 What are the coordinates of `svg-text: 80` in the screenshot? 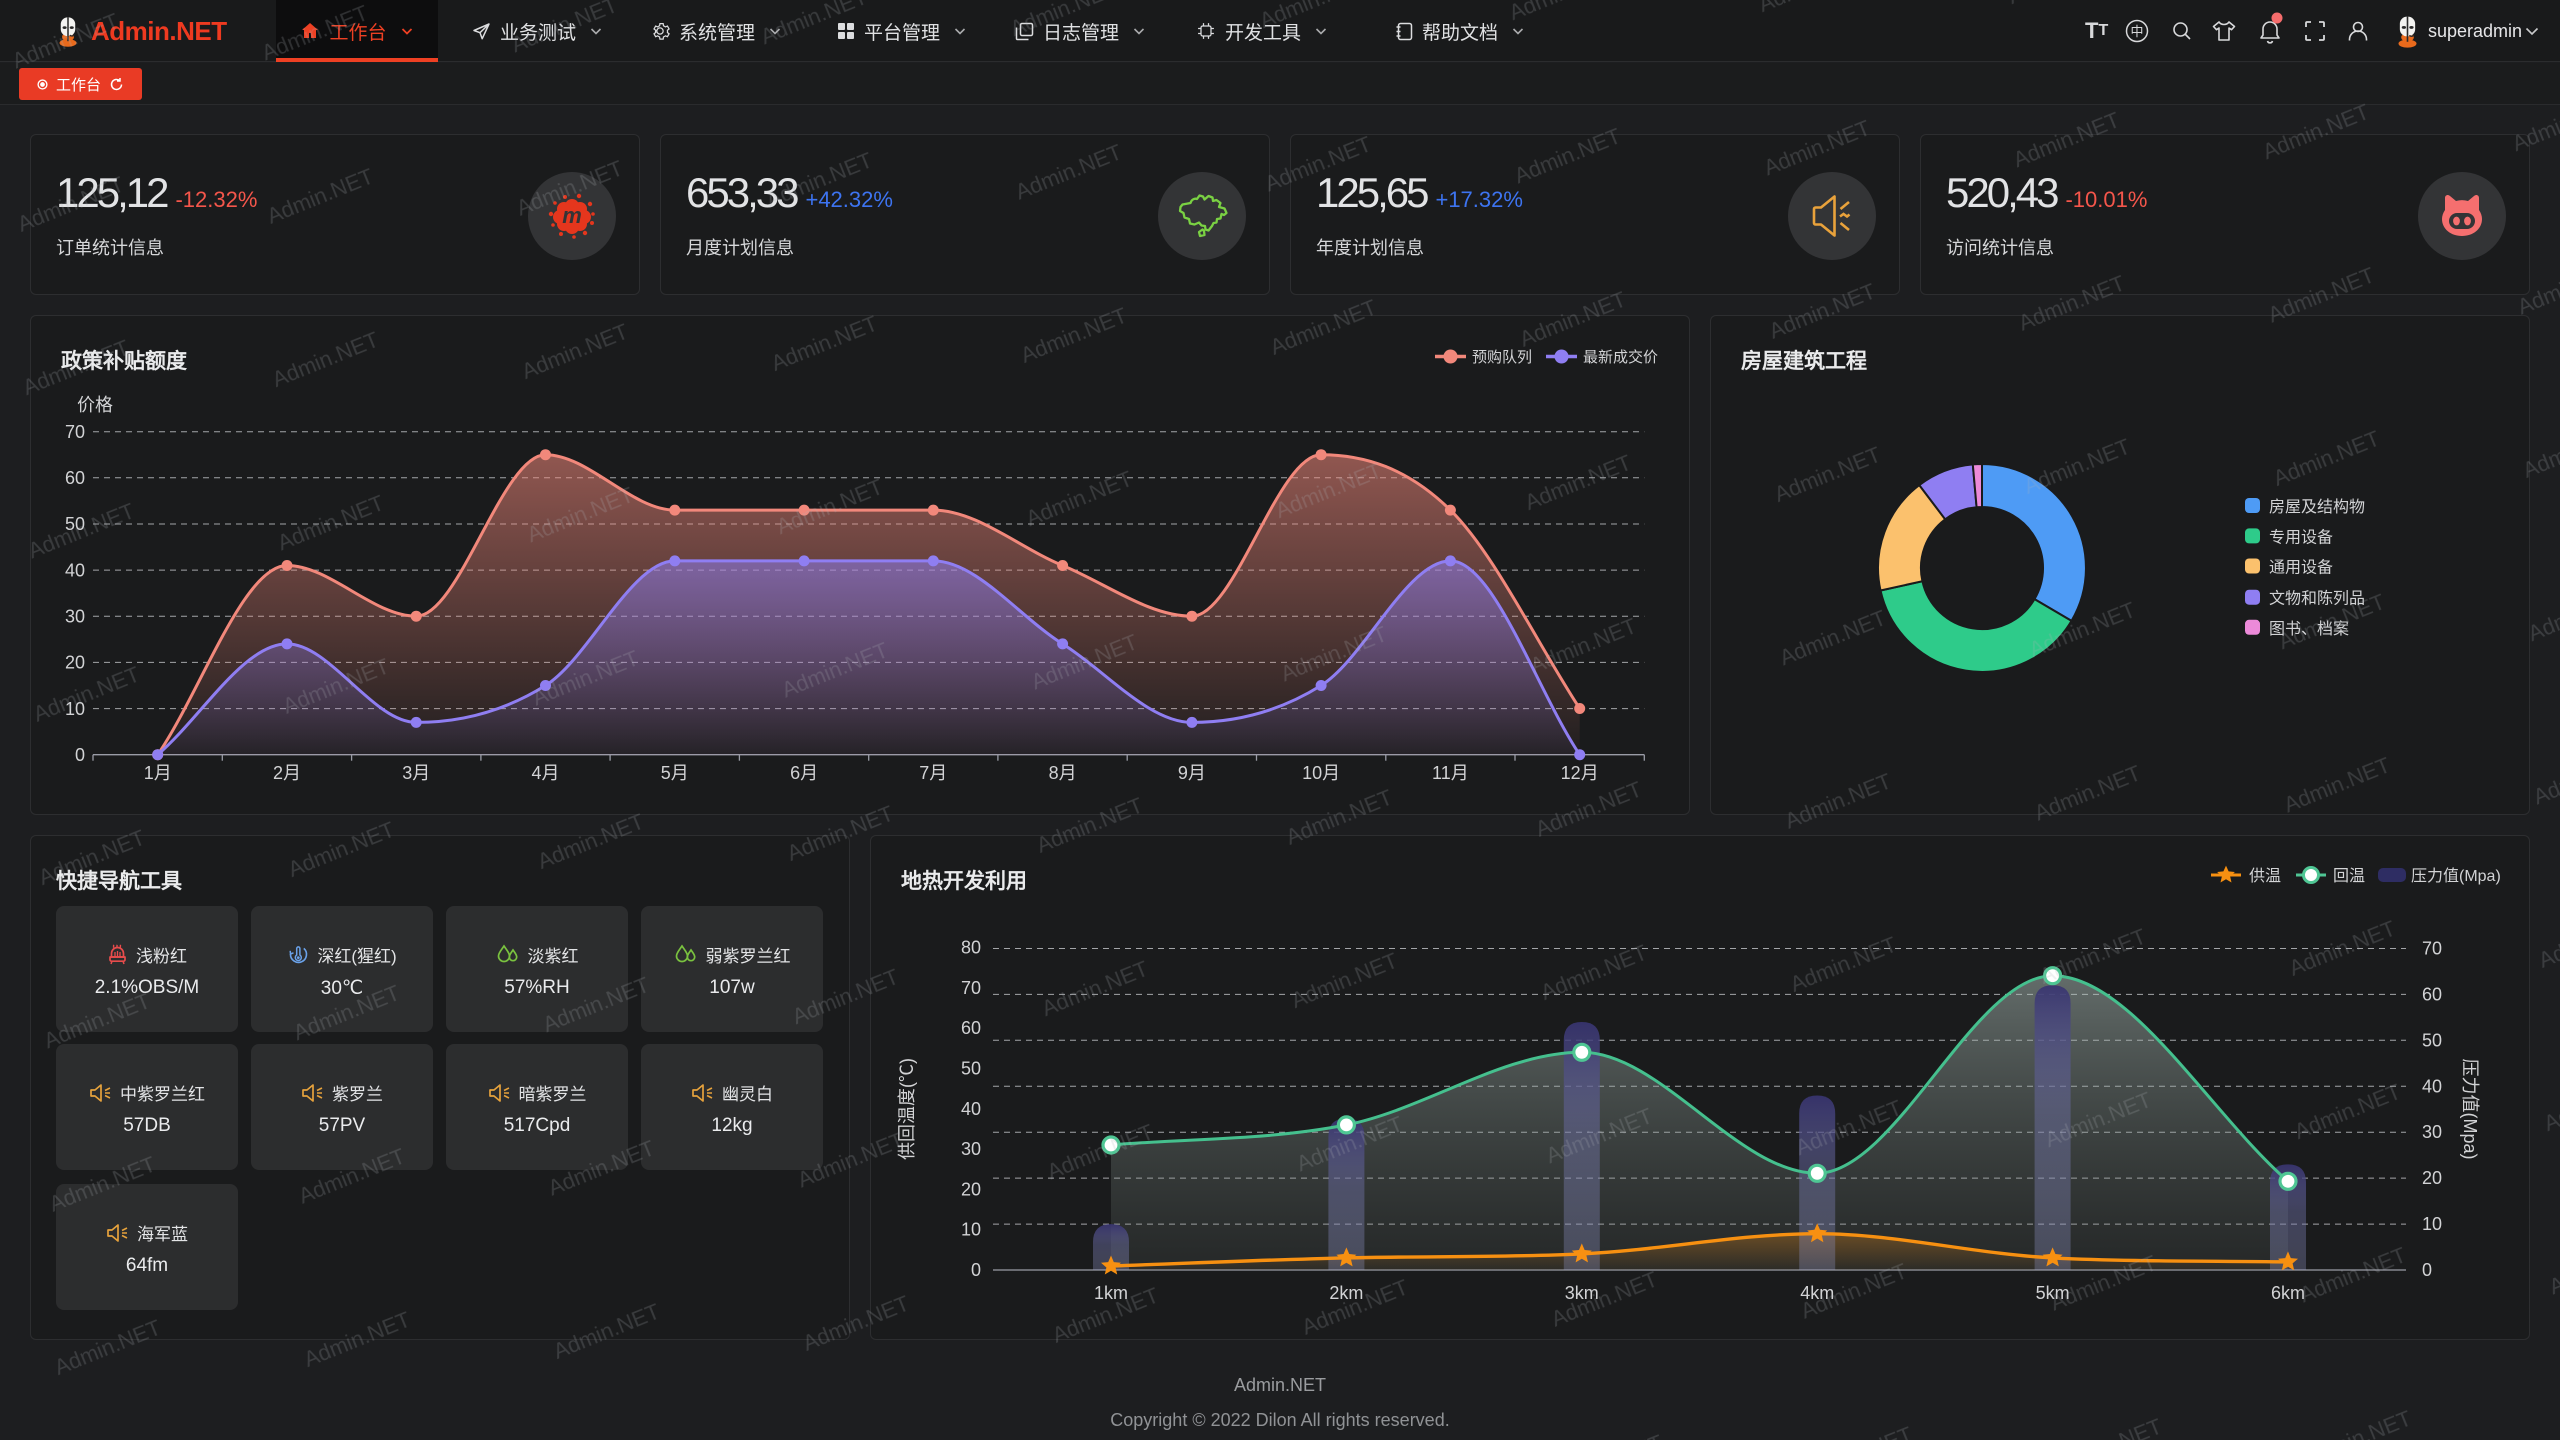 It's located at (971, 948).